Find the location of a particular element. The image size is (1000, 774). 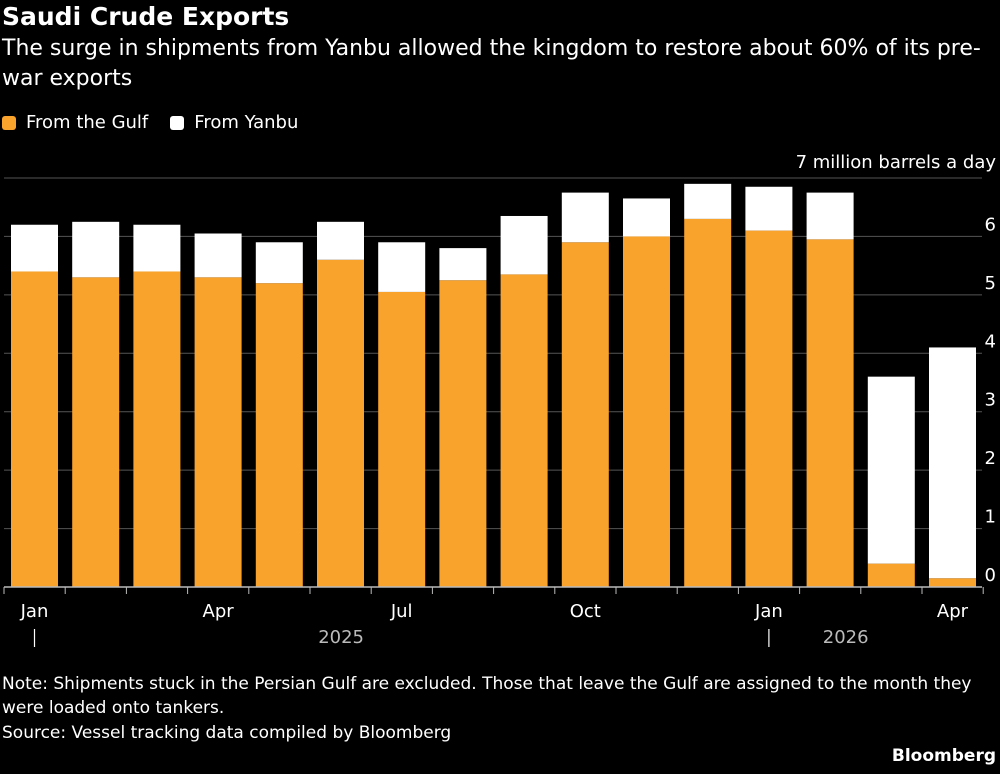

legend-swatch-yanbu is located at coordinates (177, 122).